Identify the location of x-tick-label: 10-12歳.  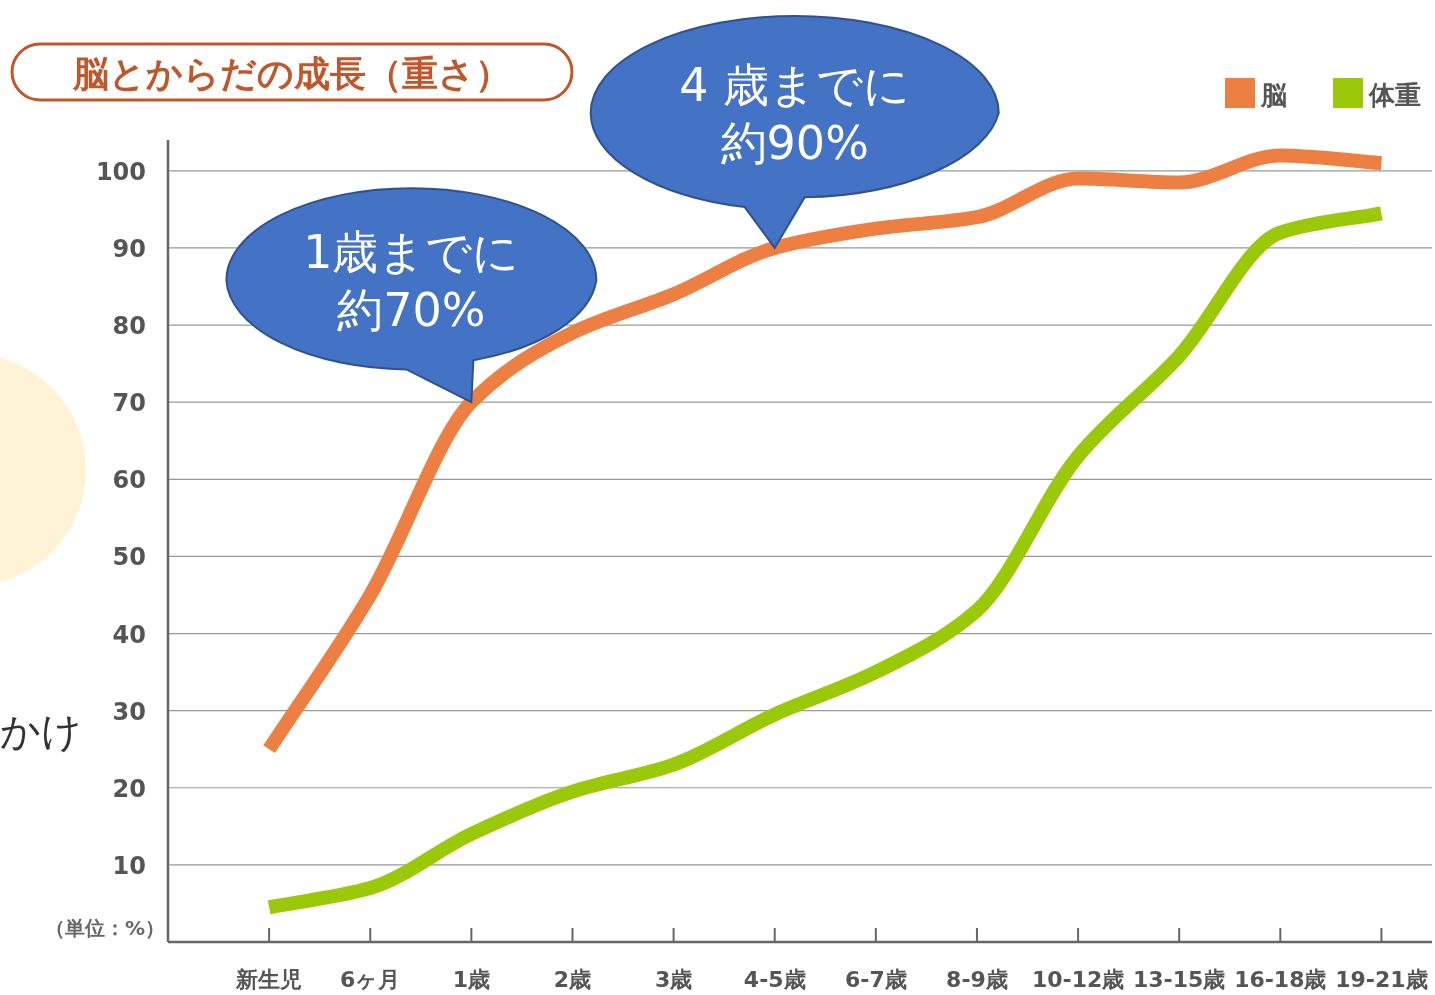
(1078, 979).